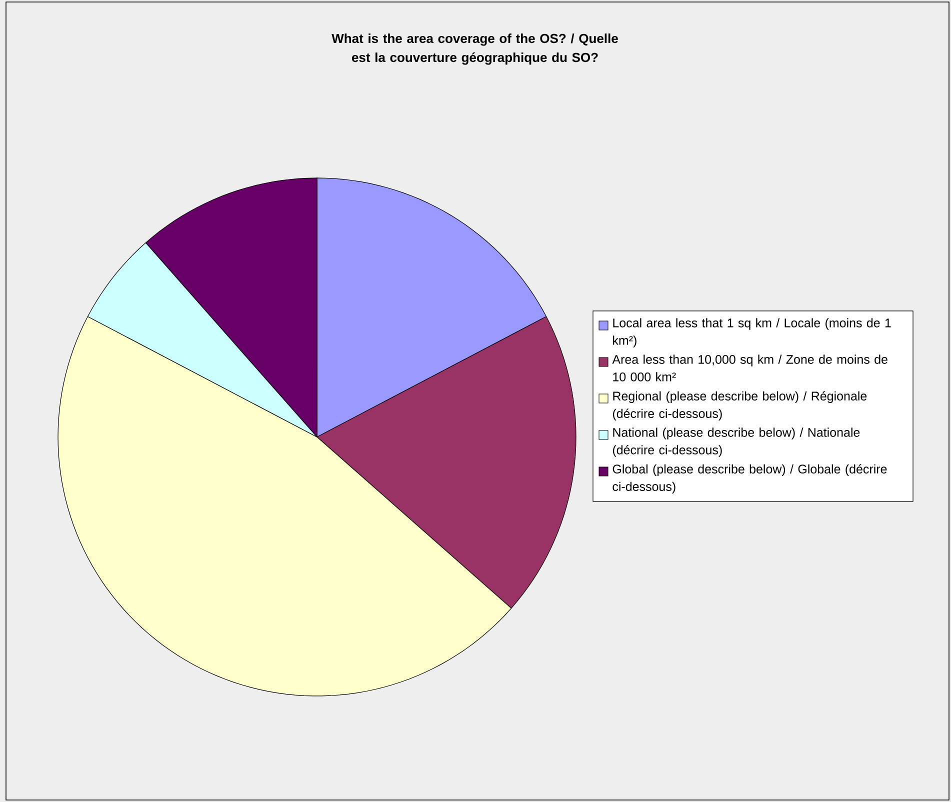 Image resolution: width=951 pixels, height=802 pixels. What do you see at coordinates (749, 479) in the screenshot?
I see `legend-label: Global (please describe below) / Globale (décrire ci-dessous)` at bounding box center [749, 479].